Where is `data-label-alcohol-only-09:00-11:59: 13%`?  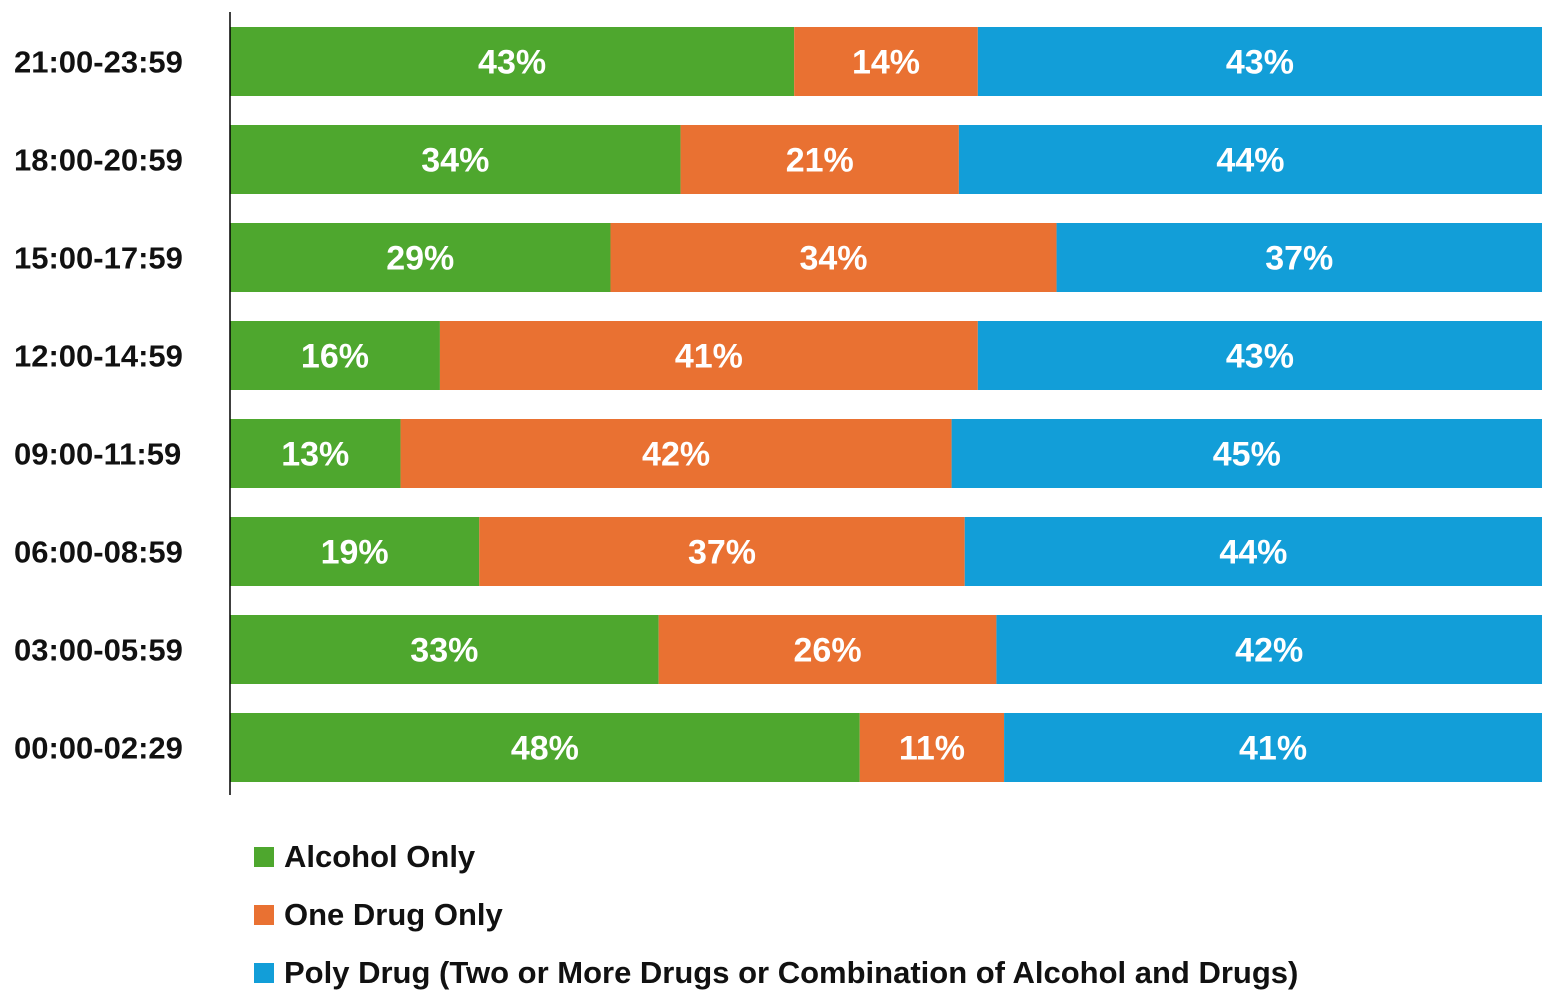 data-label-alcohol-only-09:00-11:59: 13% is located at coordinates (315, 455).